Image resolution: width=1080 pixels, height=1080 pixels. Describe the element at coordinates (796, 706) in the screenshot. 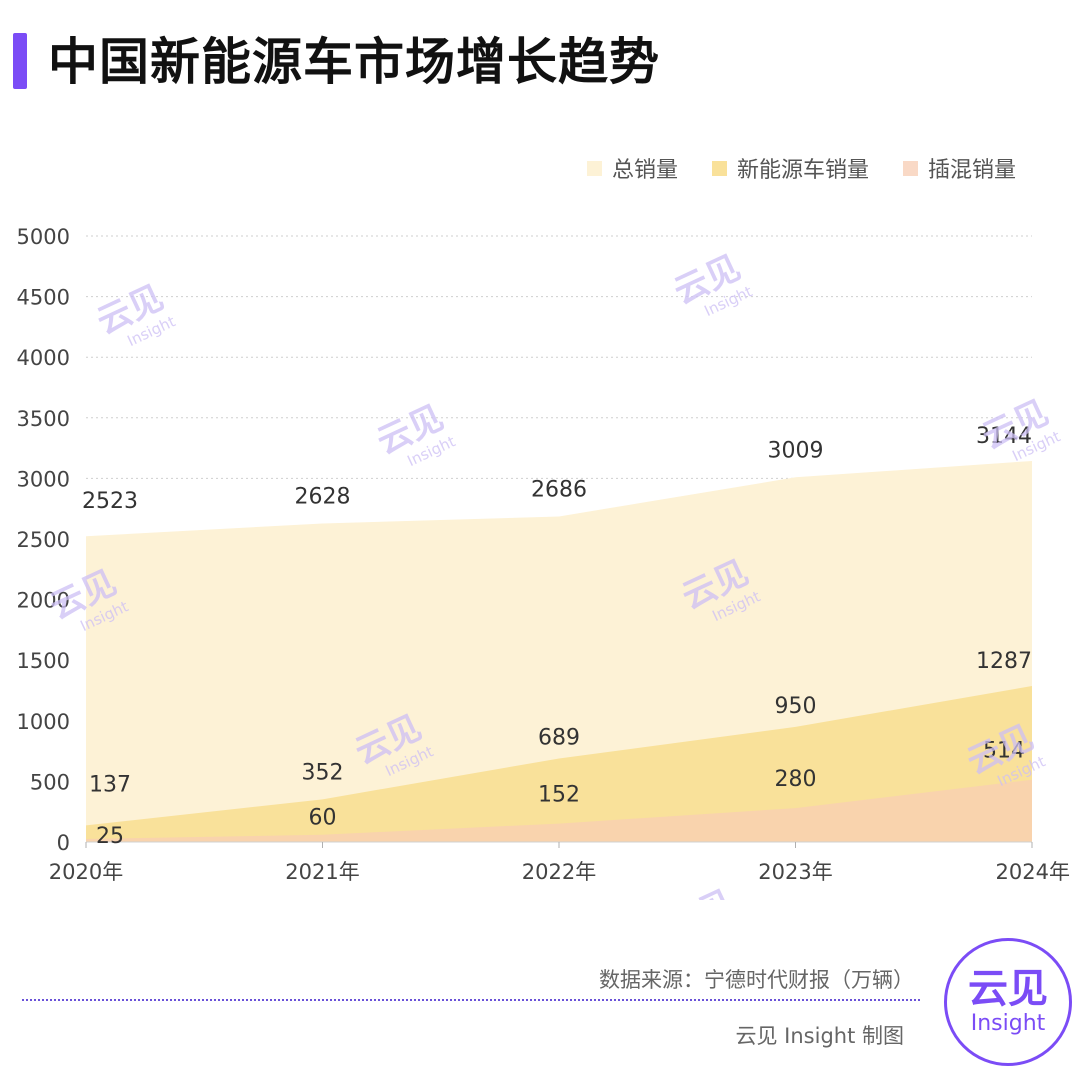

I see `data-label-nev: 950` at that location.